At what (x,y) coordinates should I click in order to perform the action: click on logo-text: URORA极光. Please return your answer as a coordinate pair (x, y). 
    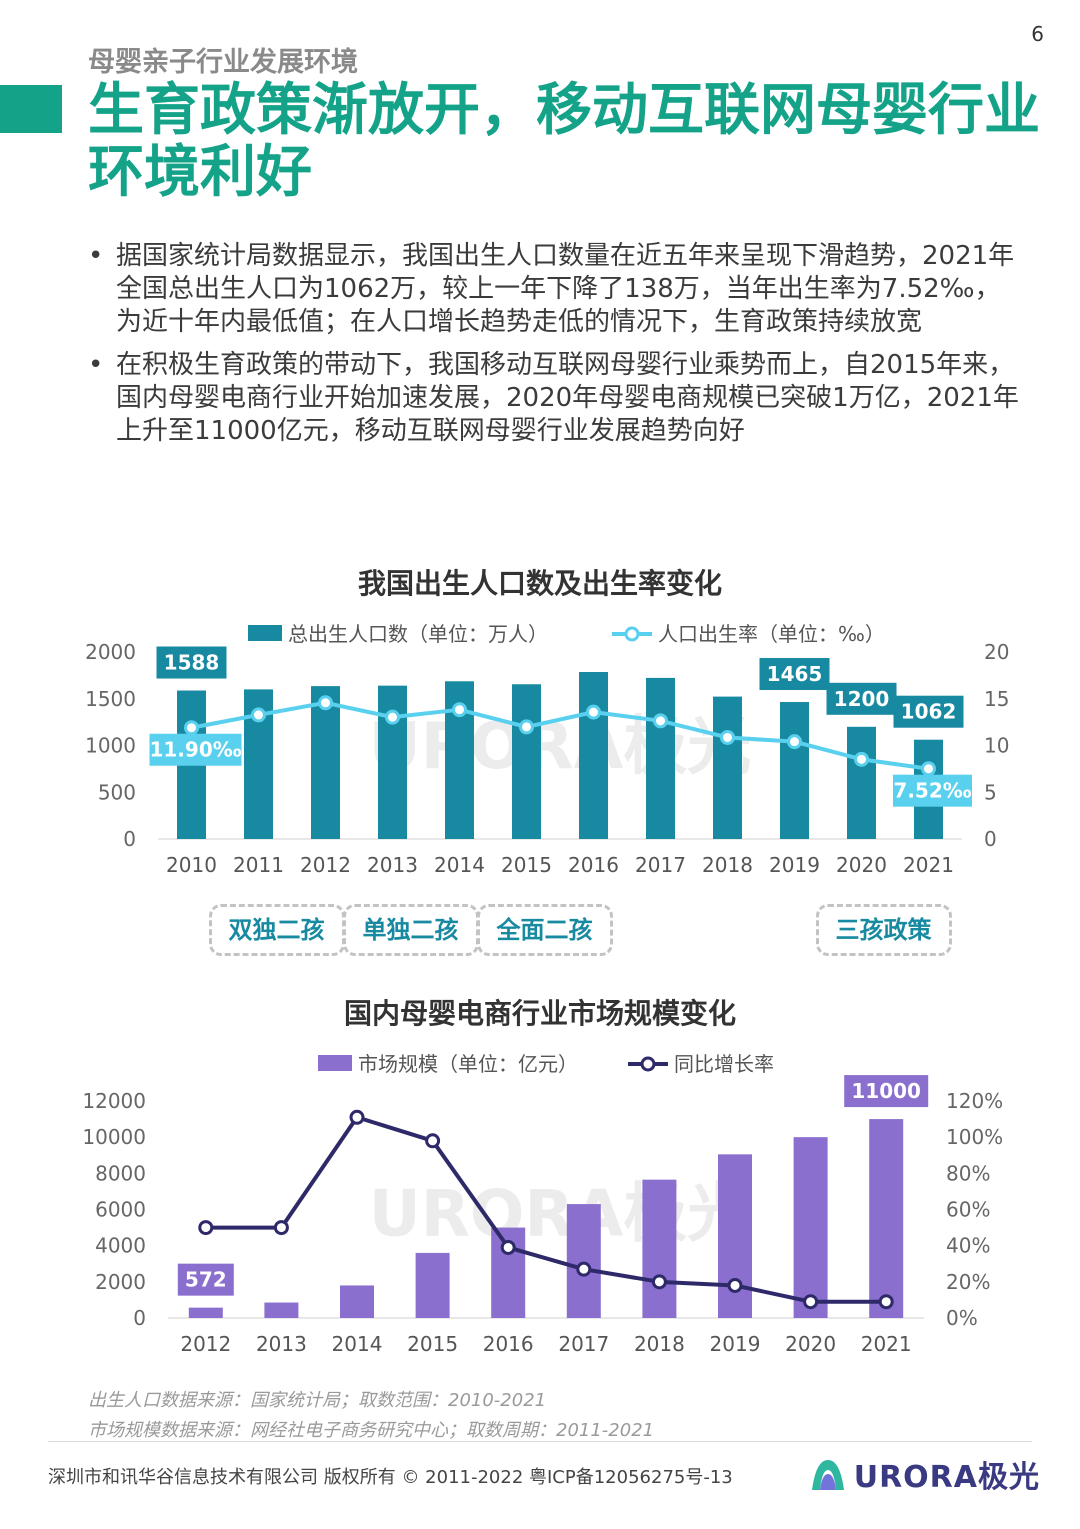
    Looking at the image, I should click on (946, 1477).